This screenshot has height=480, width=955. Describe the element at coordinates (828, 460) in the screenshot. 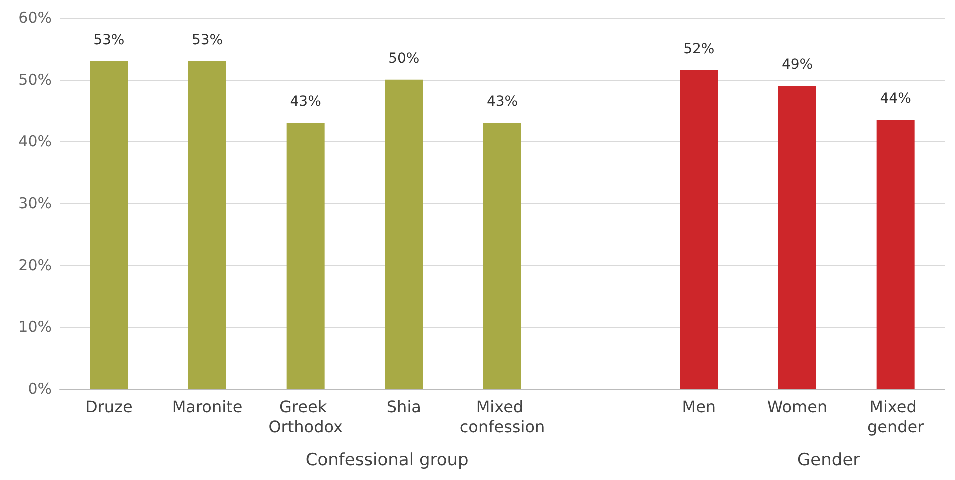

I see `text: Gender` at that location.